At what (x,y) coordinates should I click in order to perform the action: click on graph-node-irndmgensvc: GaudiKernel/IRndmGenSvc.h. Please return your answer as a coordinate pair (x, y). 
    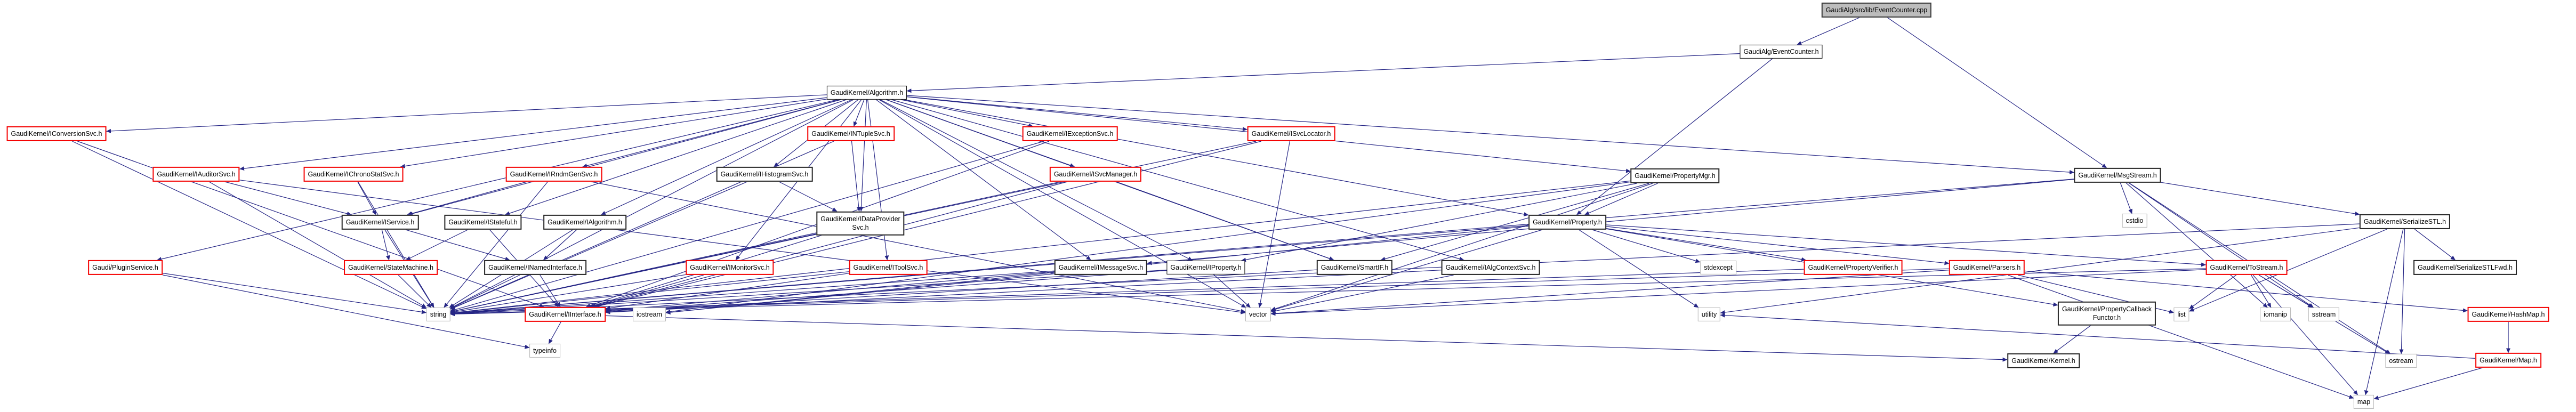
    Looking at the image, I should click on (553, 174).